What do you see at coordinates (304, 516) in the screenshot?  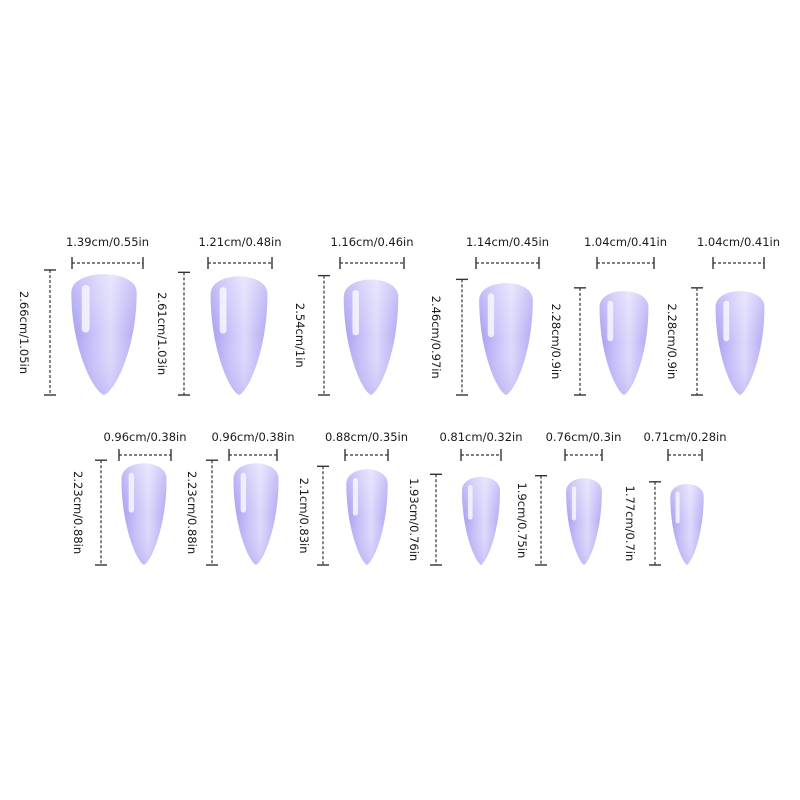 I see `length-label: 2.1cm/0.83in` at bounding box center [304, 516].